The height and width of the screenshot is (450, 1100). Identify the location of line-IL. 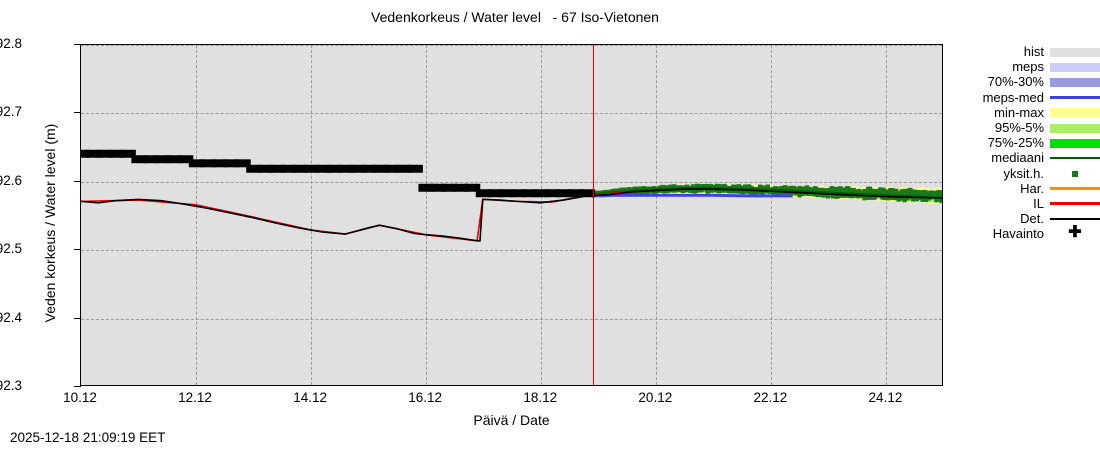
(368, 215).